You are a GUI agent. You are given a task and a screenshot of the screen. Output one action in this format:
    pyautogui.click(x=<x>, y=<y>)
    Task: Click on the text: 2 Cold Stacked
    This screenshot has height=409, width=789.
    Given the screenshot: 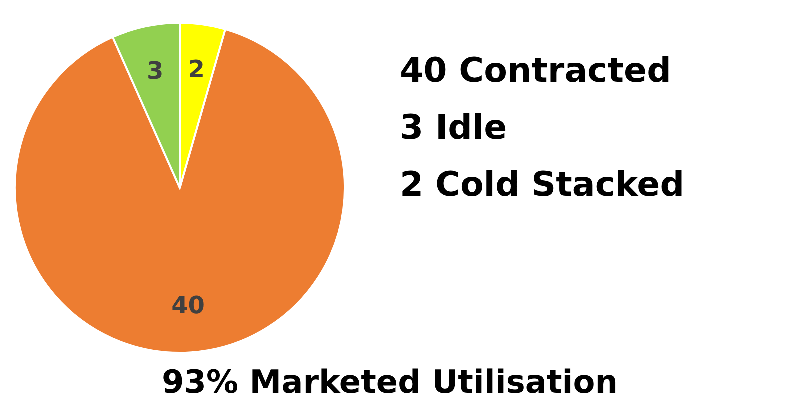 What is the action you would take?
    pyautogui.click(x=542, y=185)
    